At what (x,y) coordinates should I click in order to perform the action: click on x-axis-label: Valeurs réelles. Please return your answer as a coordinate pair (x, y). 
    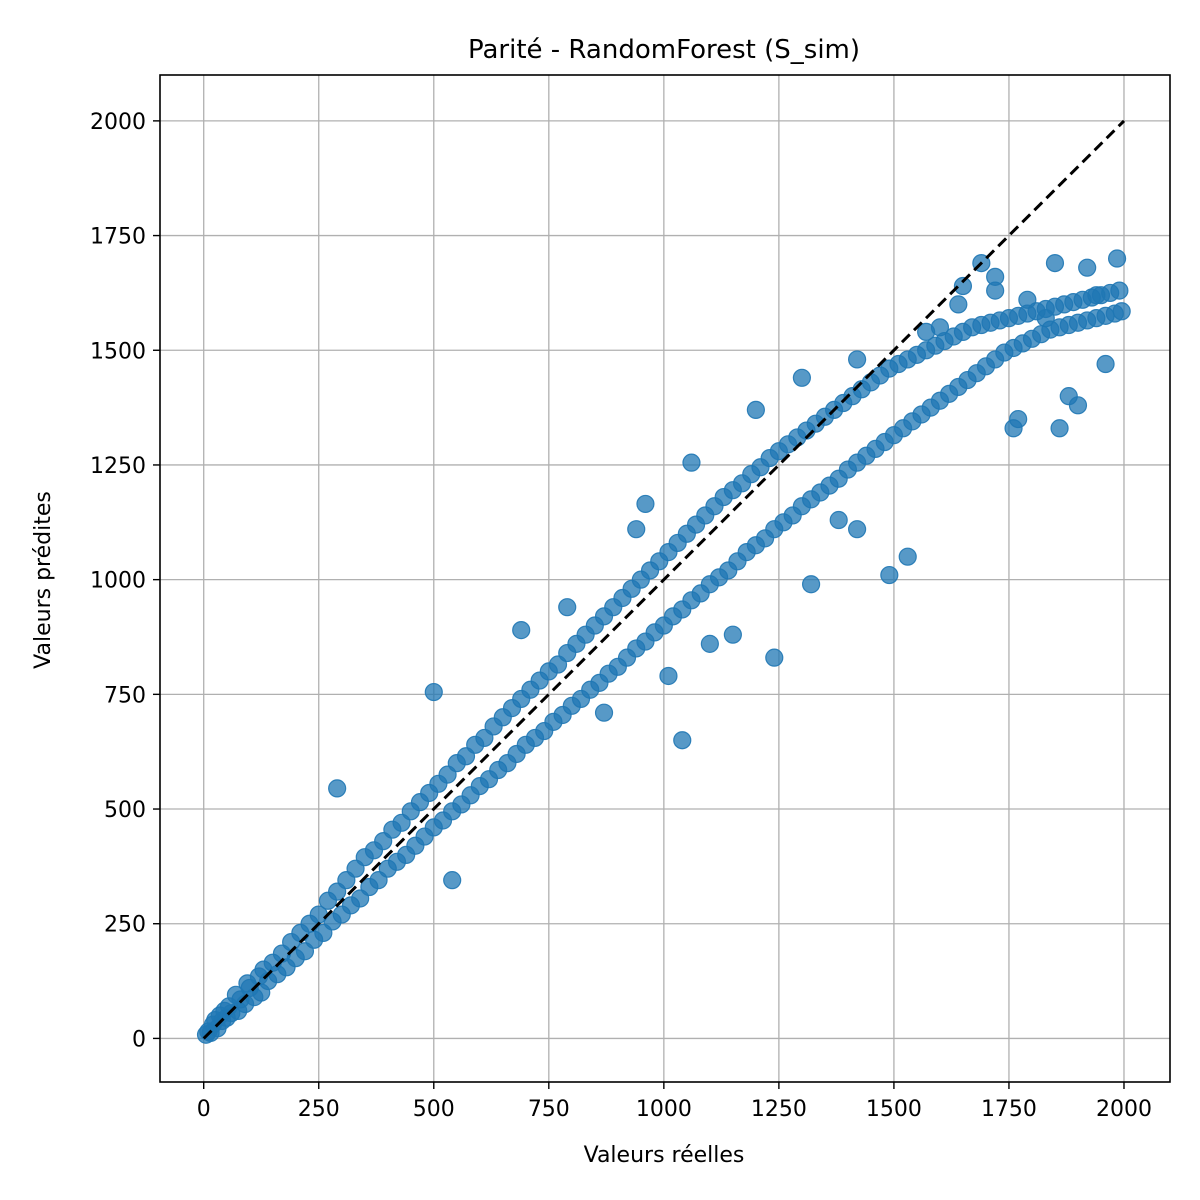
    Looking at the image, I should click on (664, 1155).